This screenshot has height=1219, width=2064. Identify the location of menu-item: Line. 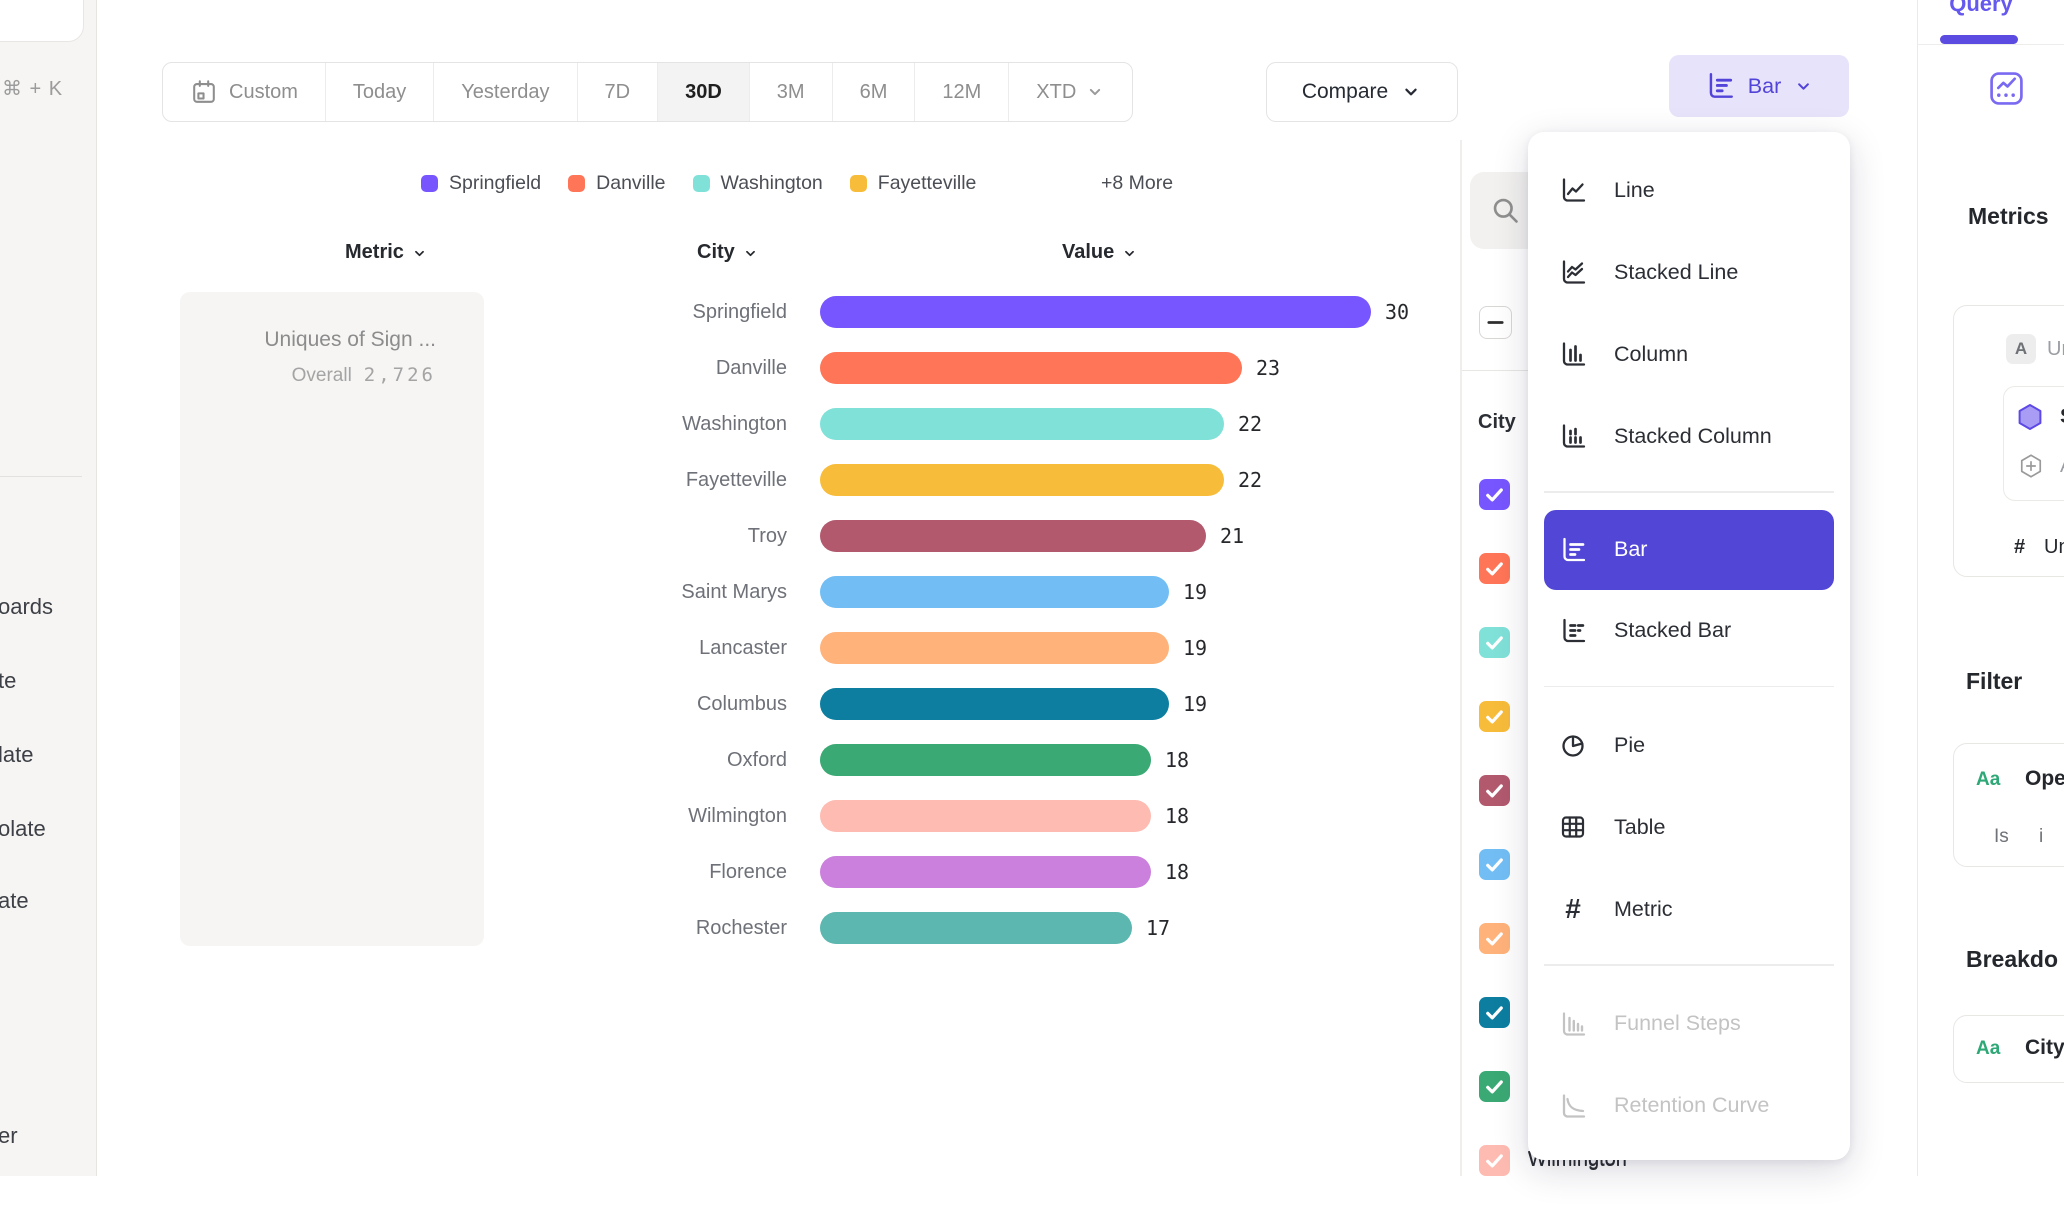
(1689, 190).